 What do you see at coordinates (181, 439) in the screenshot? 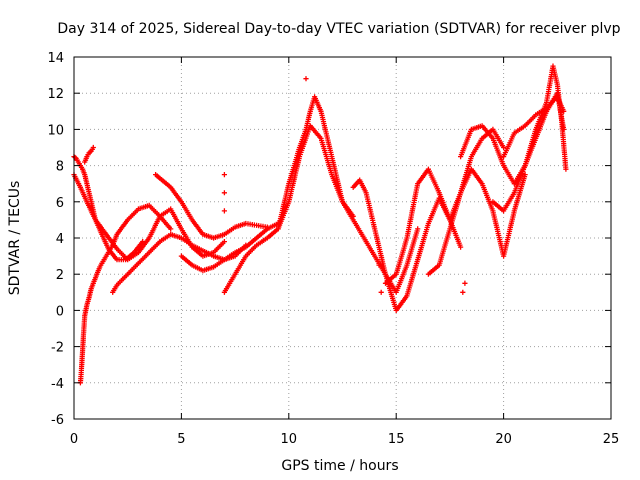
I see `x-tick-label: 5` at bounding box center [181, 439].